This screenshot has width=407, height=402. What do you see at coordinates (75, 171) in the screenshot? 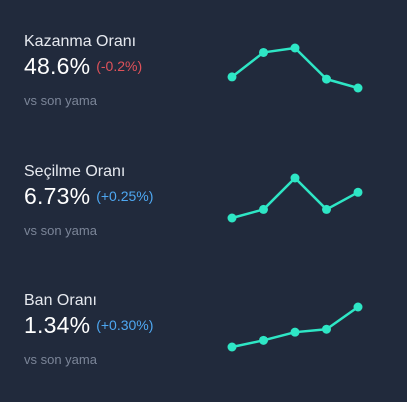
I see `stat-label: Seçilme Oranı` at bounding box center [75, 171].